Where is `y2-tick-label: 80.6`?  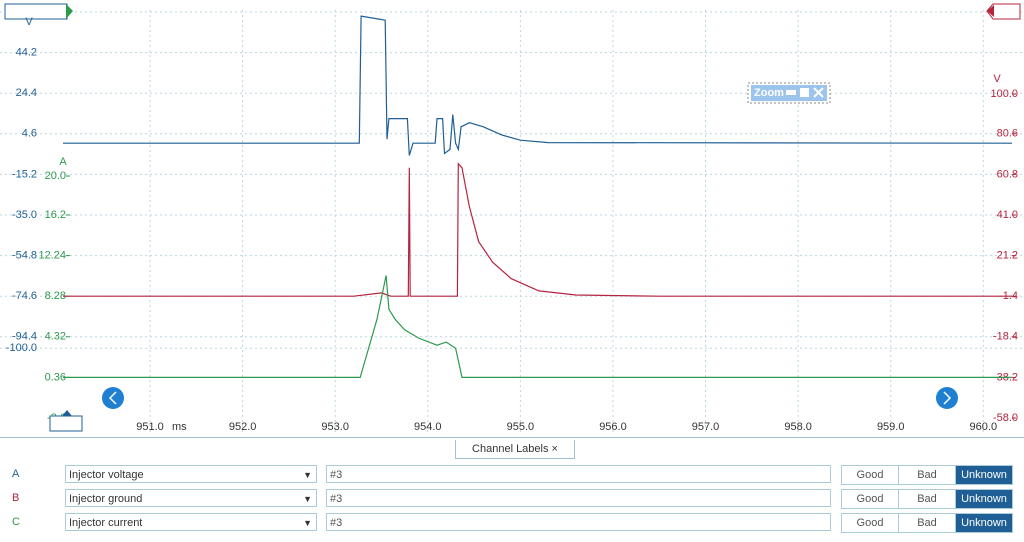 y2-tick-label: 80.6 is located at coordinates (1007, 134).